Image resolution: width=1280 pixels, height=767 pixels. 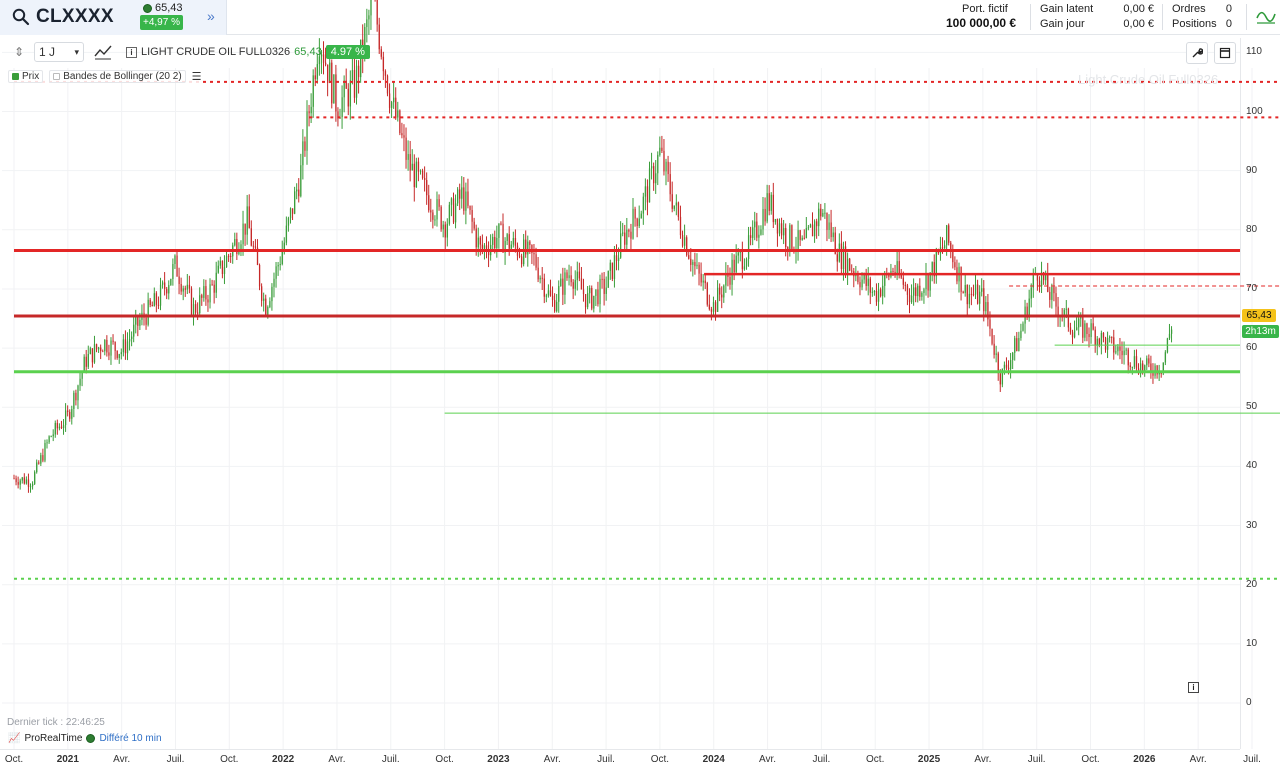 I want to click on ordres-label: Ordres, so click(x=1189, y=9).